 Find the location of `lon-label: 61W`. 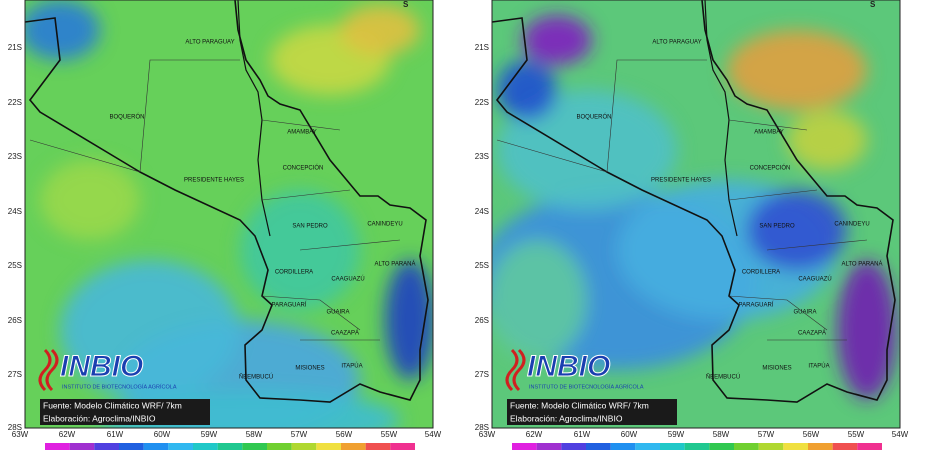

lon-label: 61W is located at coordinates (582, 434).